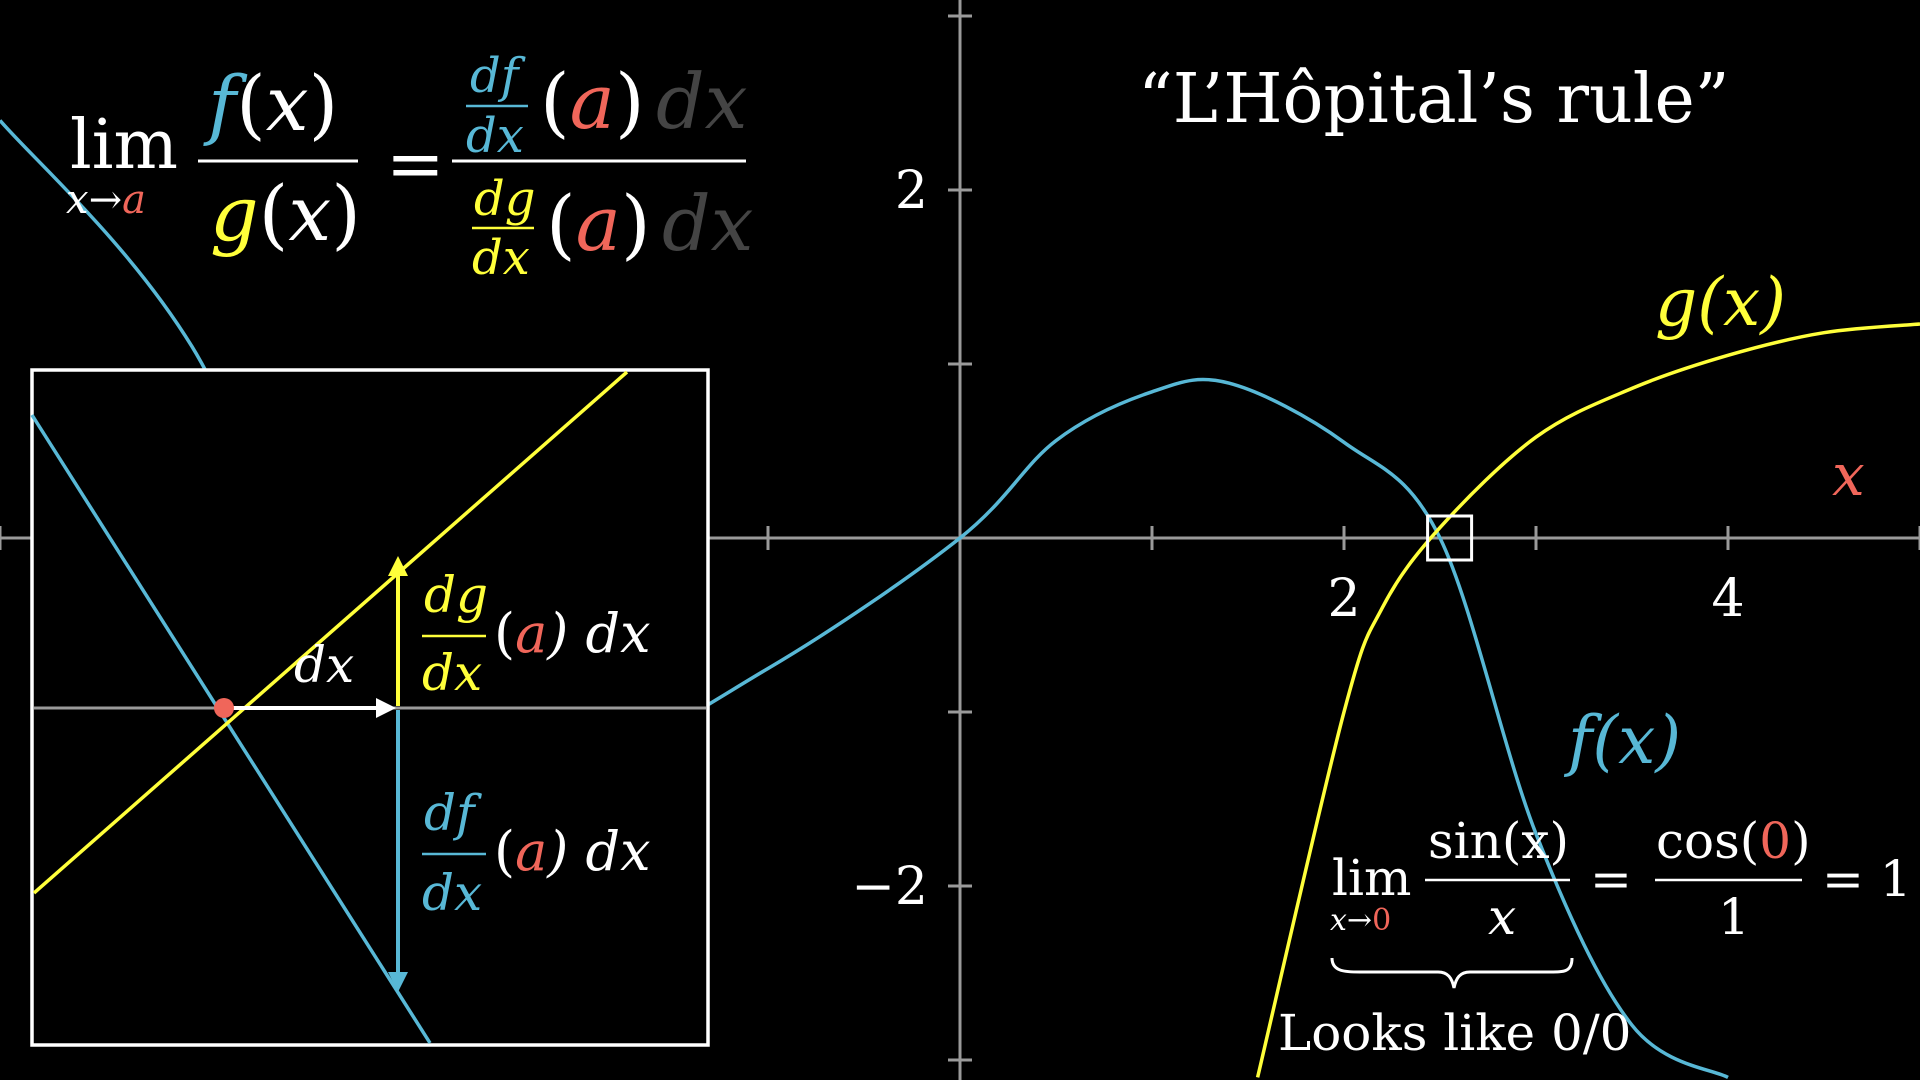 The image size is (1920, 1080). Describe the element at coordinates (270, 103) in the screenshot. I see `formula-numerator-f: f(x)` at that location.